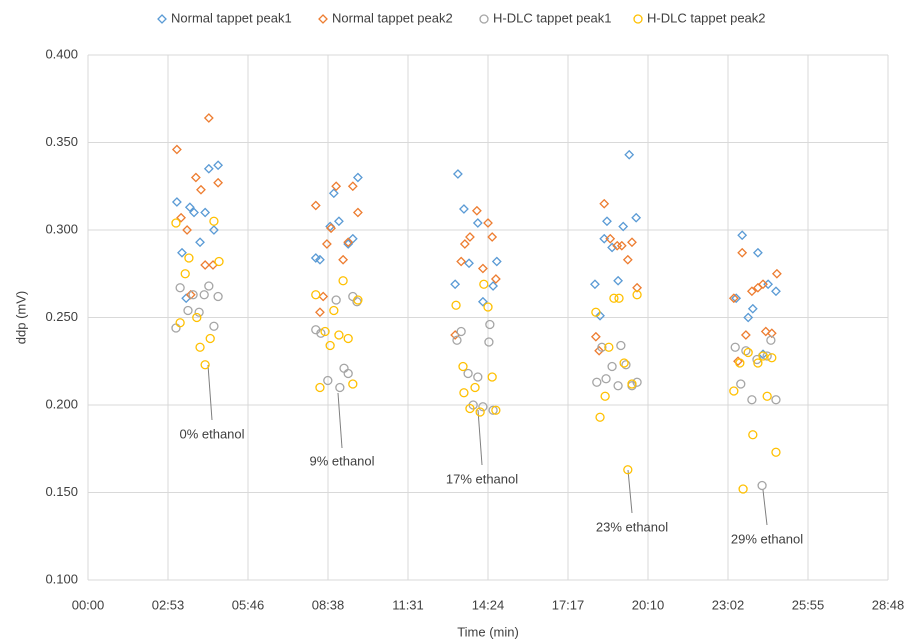  Describe the element at coordinates (568, 604) in the screenshot. I see `x-tick-label: 17:17` at that location.